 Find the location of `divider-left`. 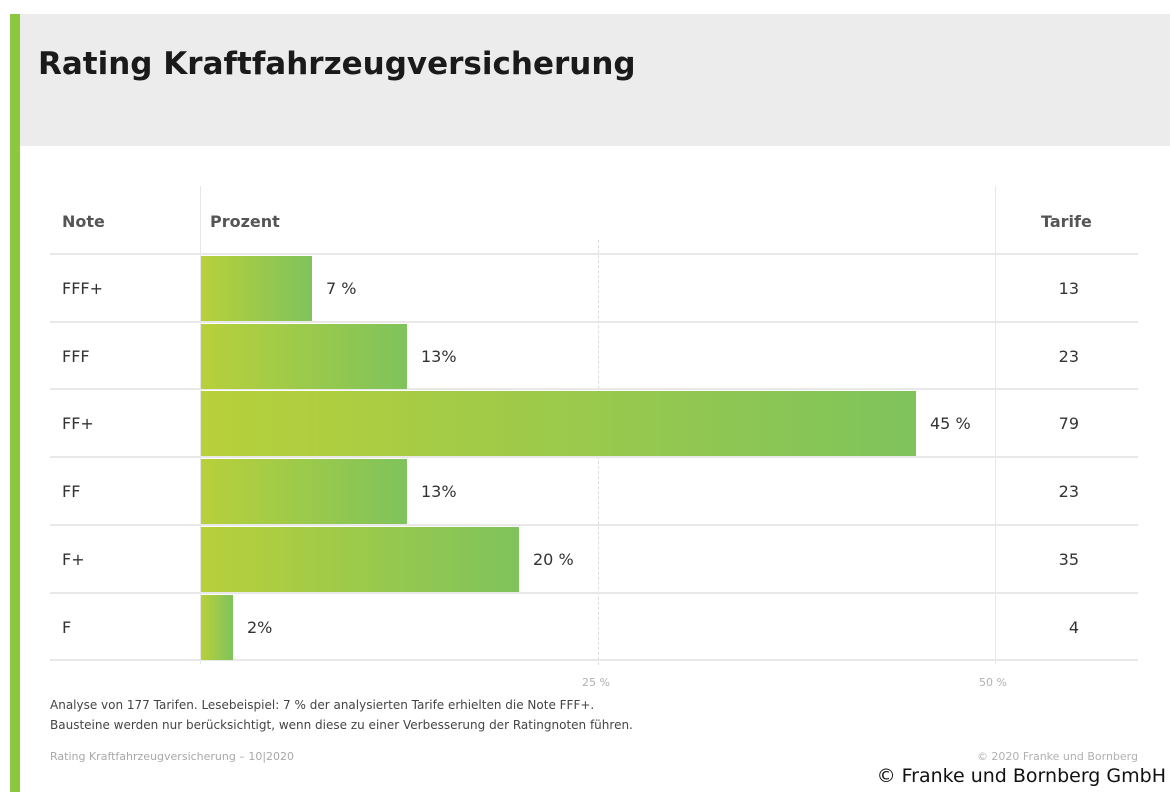

divider-left is located at coordinates (200, 425).